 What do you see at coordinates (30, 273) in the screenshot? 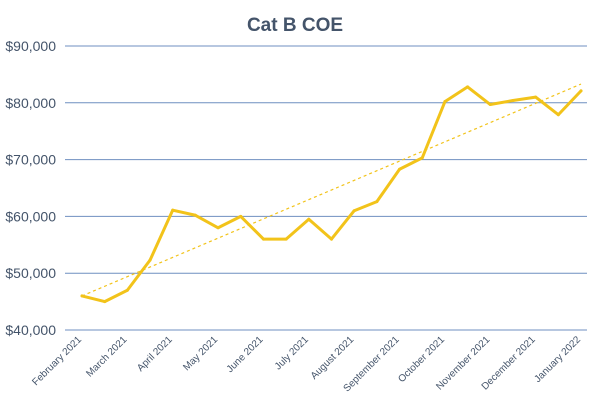
I see `y-tick-label: $50,000` at bounding box center [30, 273].